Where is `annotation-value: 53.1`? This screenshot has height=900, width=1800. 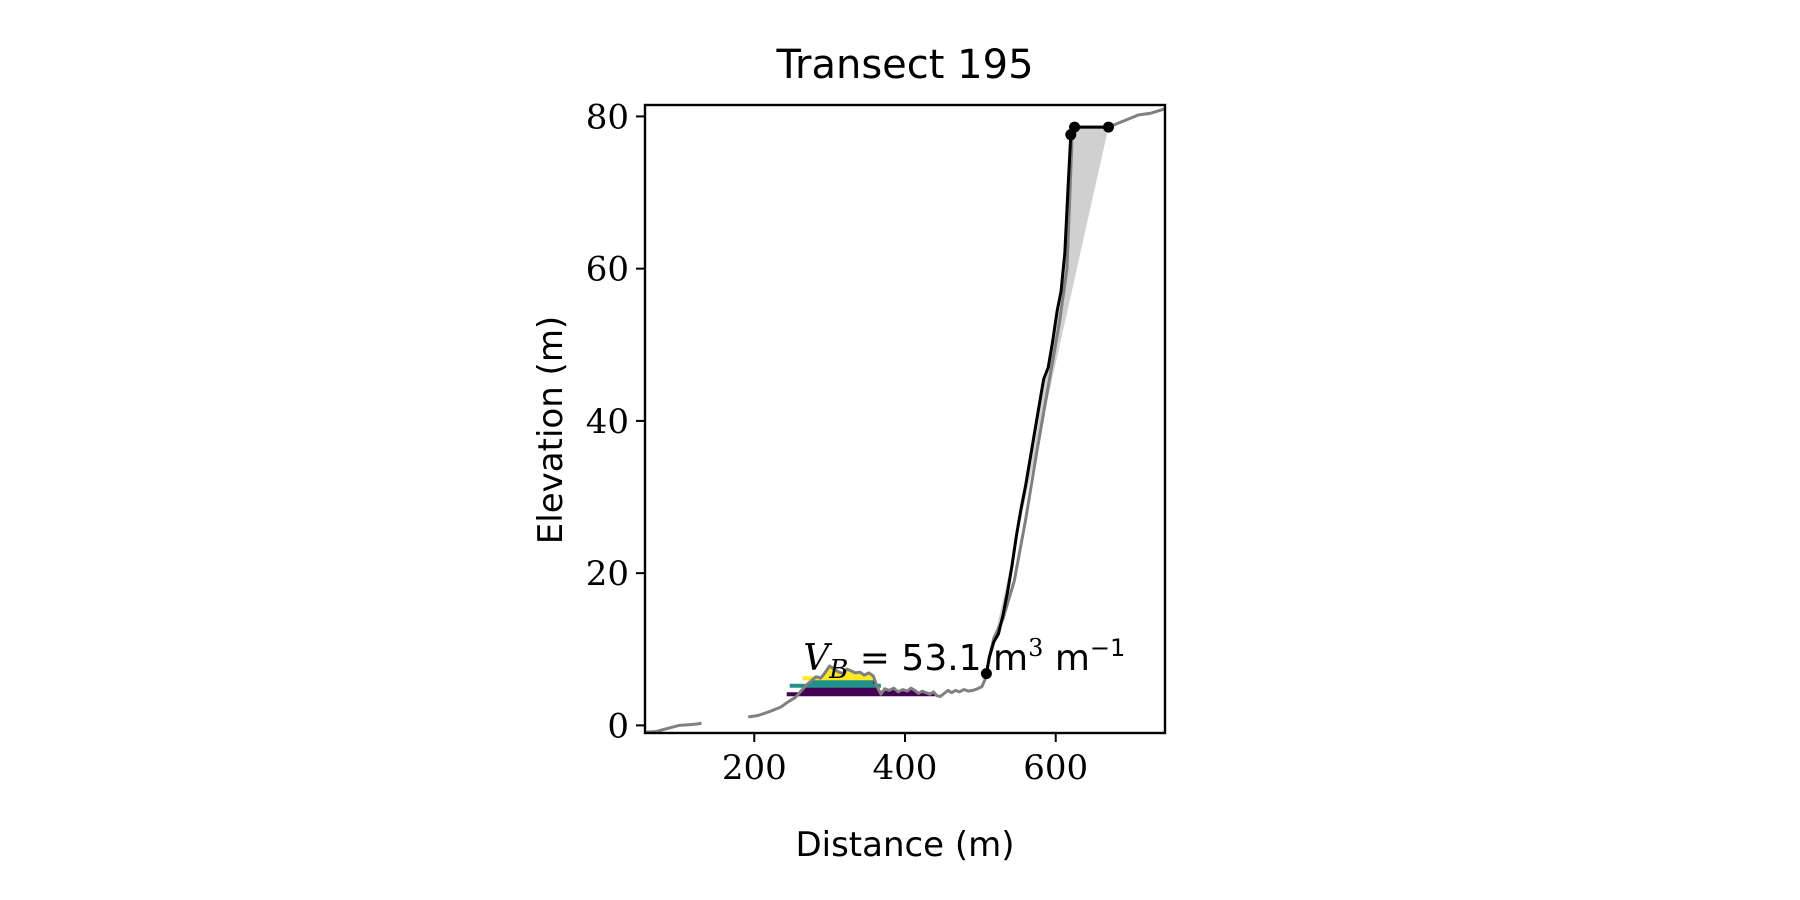 annotation-value: 53.1 is located at coordinates (941, 658).